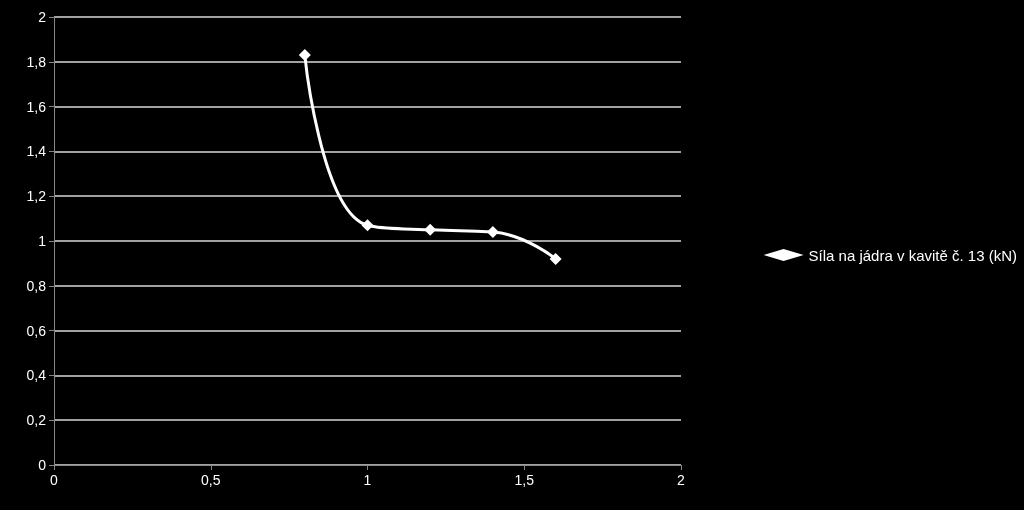  What do you see at coordinates (36, 420) in the screenshot?
I see `y-tick-label: 0,2` at bounding box center [36, 420].